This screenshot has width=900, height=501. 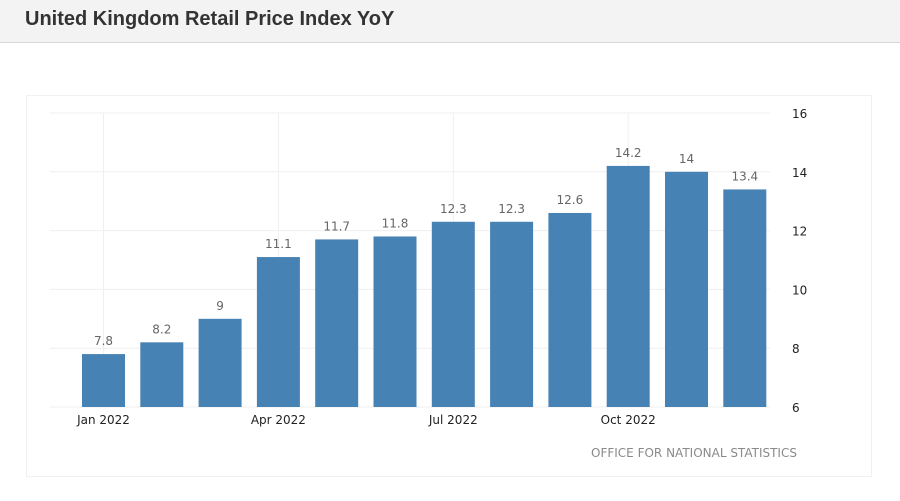 What do you see at coordinates (103, 341) in the screenshot?
I see `data-label: 7.8` at bounding box center [103, 341].